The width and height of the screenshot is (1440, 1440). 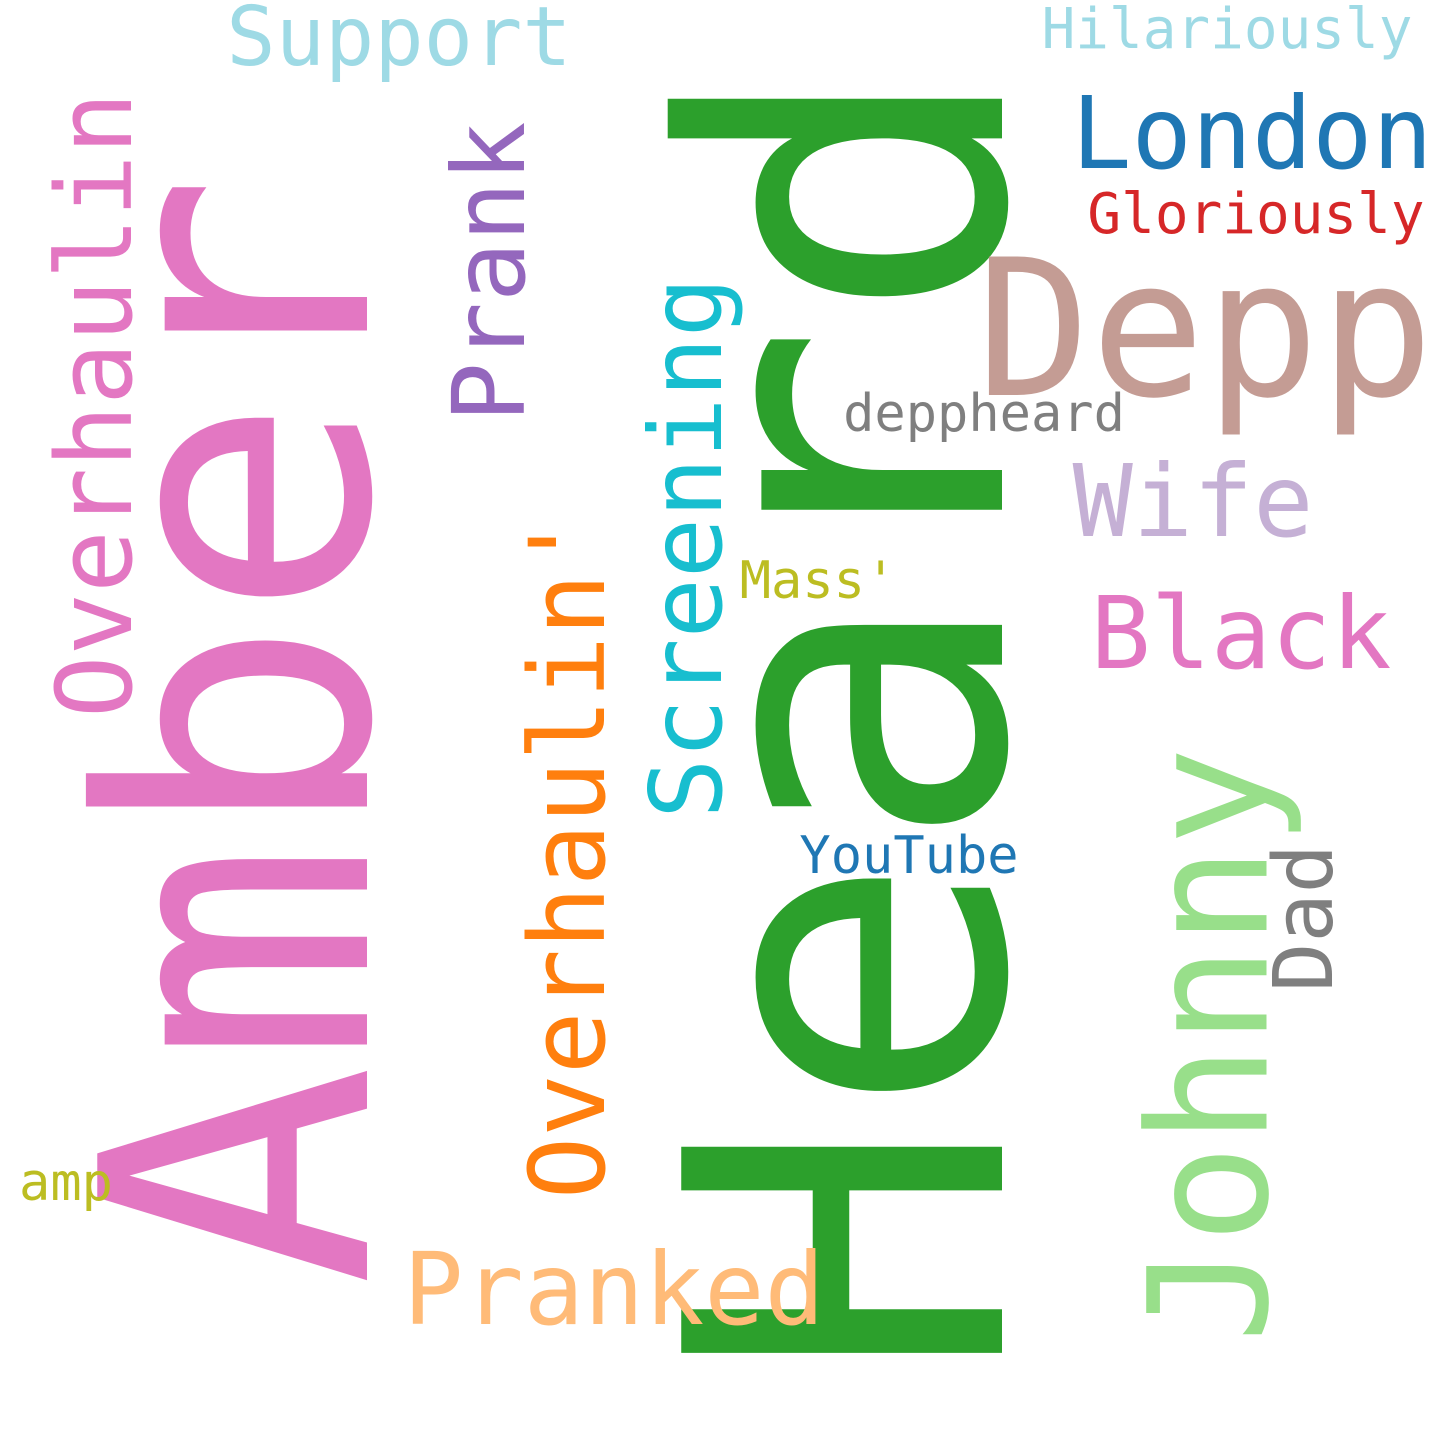 I want to click on word-pranked: Pranked, so click(x=614, y=1289).